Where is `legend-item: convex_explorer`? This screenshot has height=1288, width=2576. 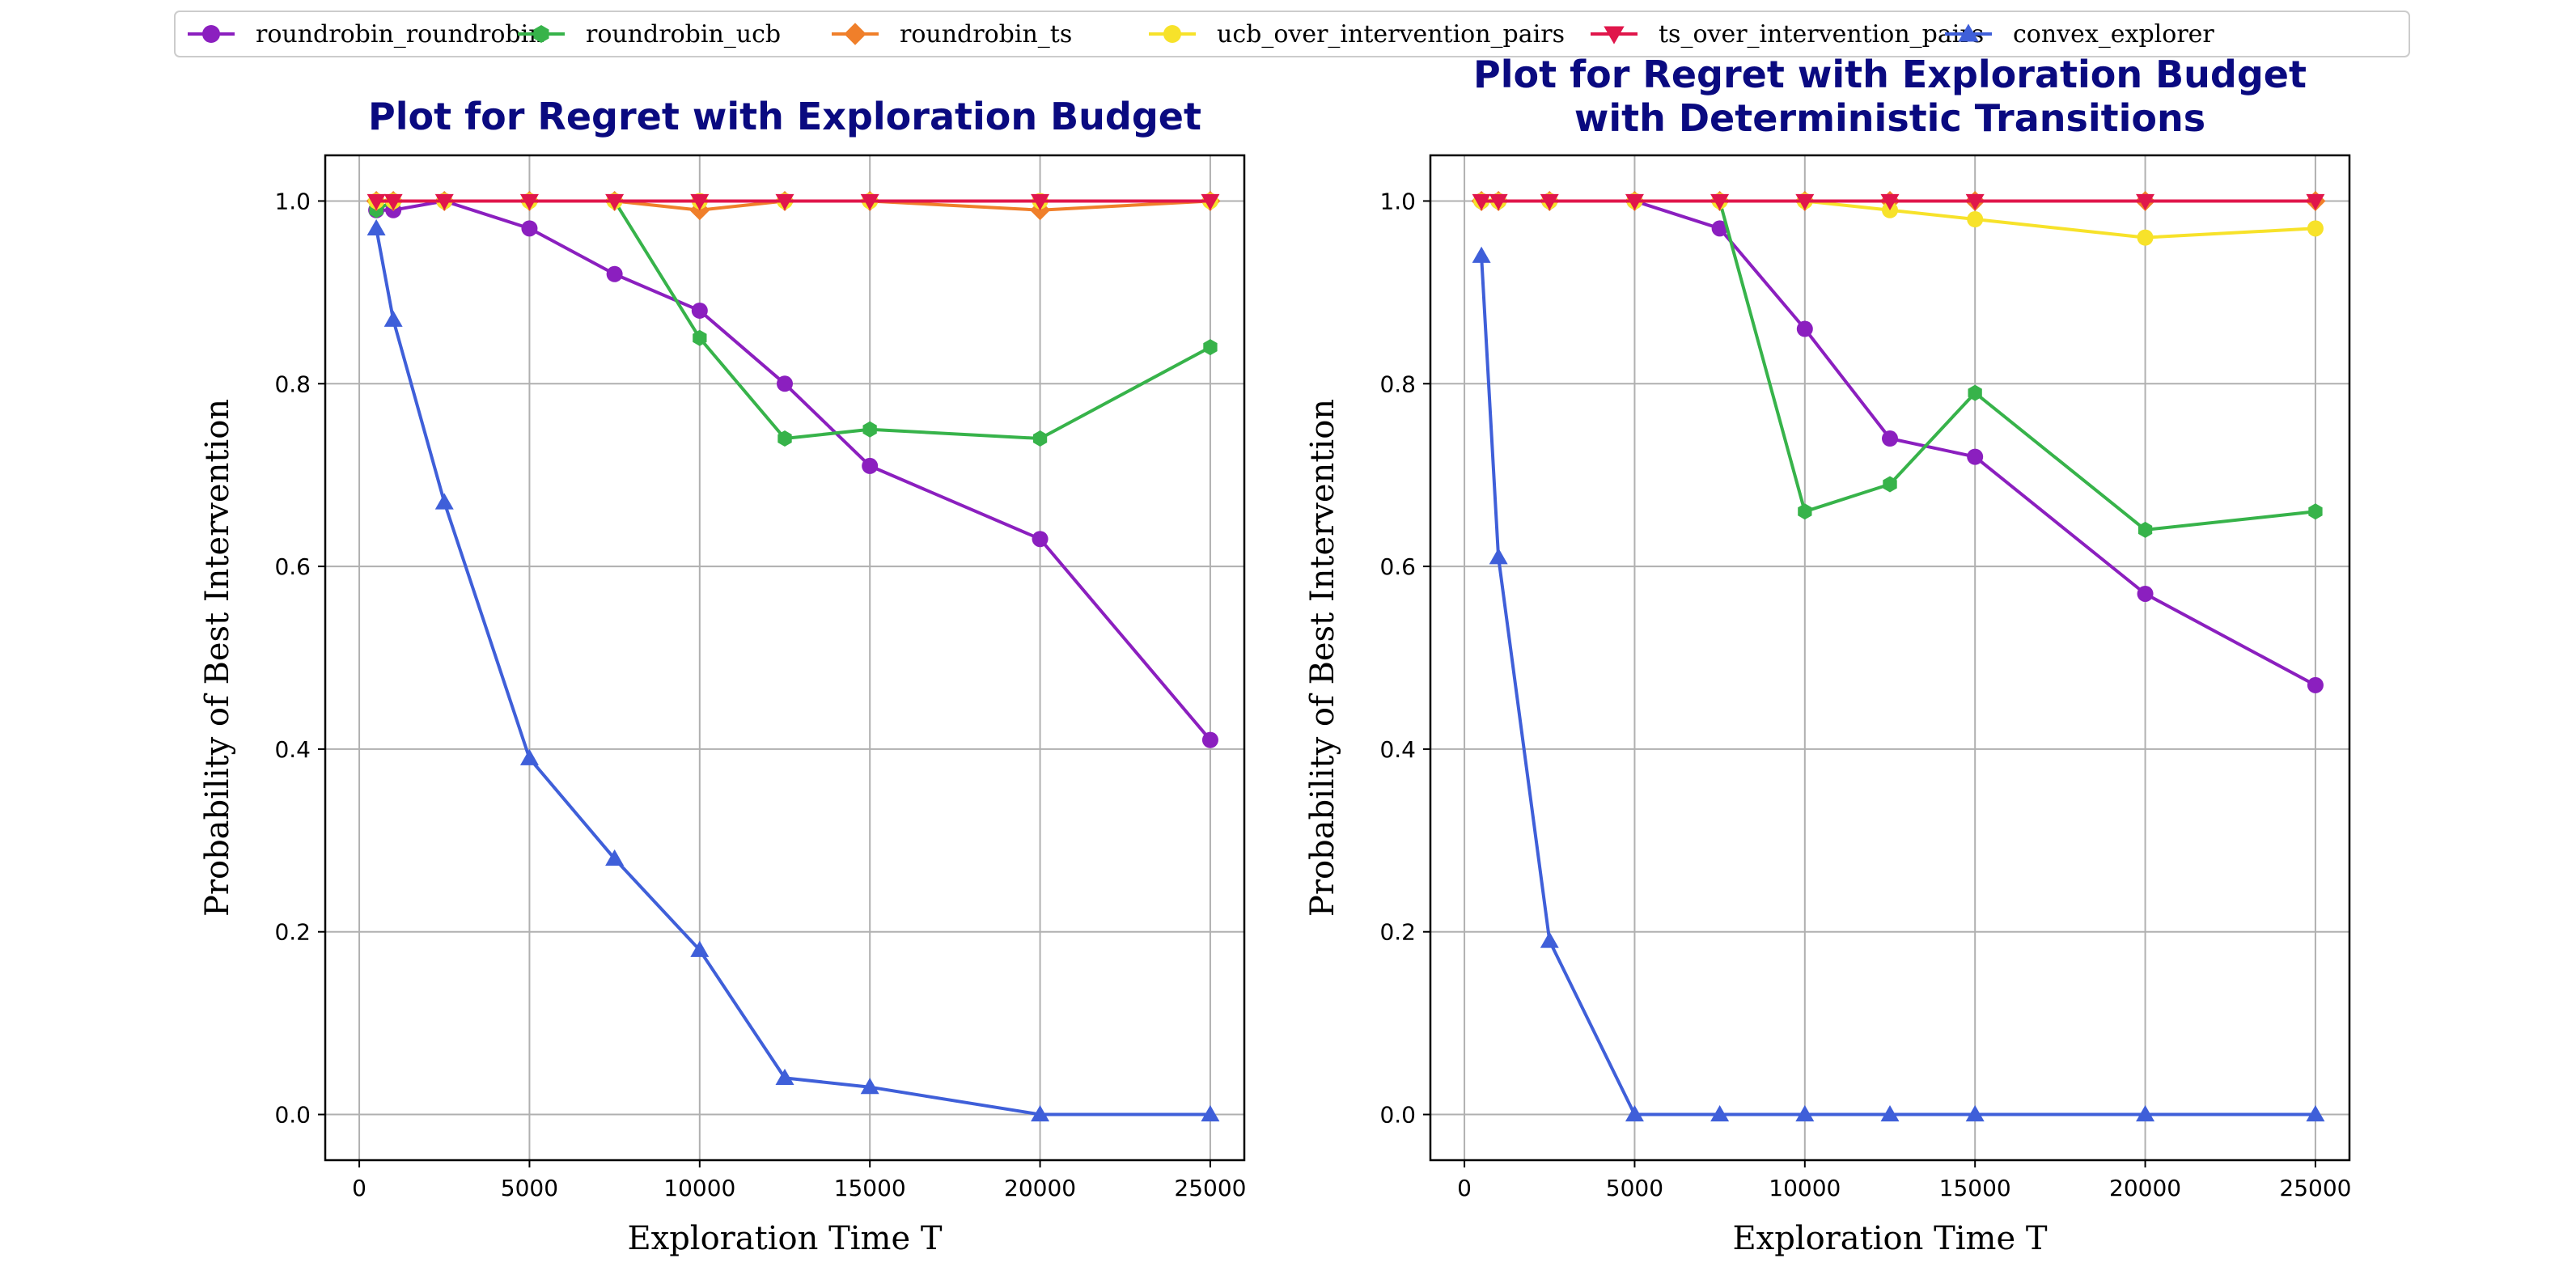 legend-item: convex_explorer is located at coordinates (2079, 34).